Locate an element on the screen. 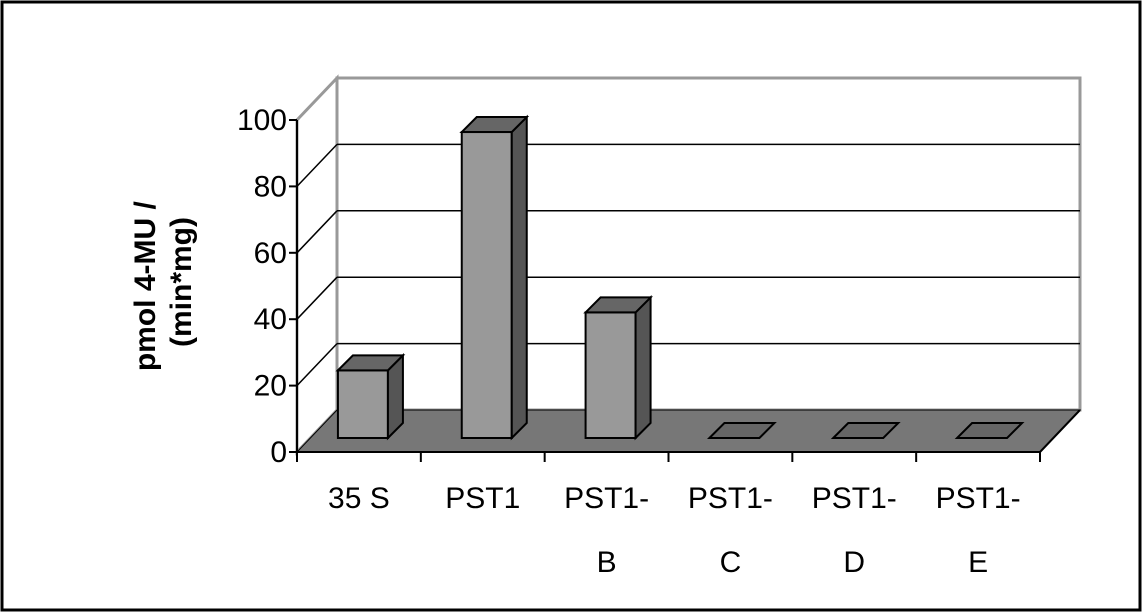  floor-plane is located at coordinates (688, 431).